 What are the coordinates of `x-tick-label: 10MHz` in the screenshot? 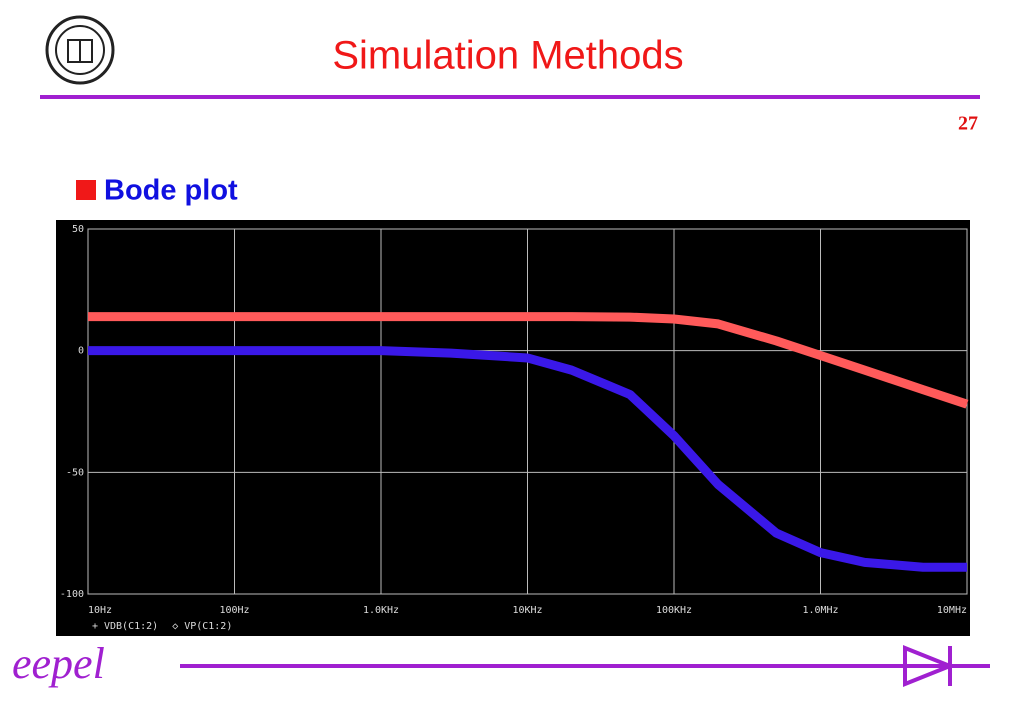 It's located at (952, 610).